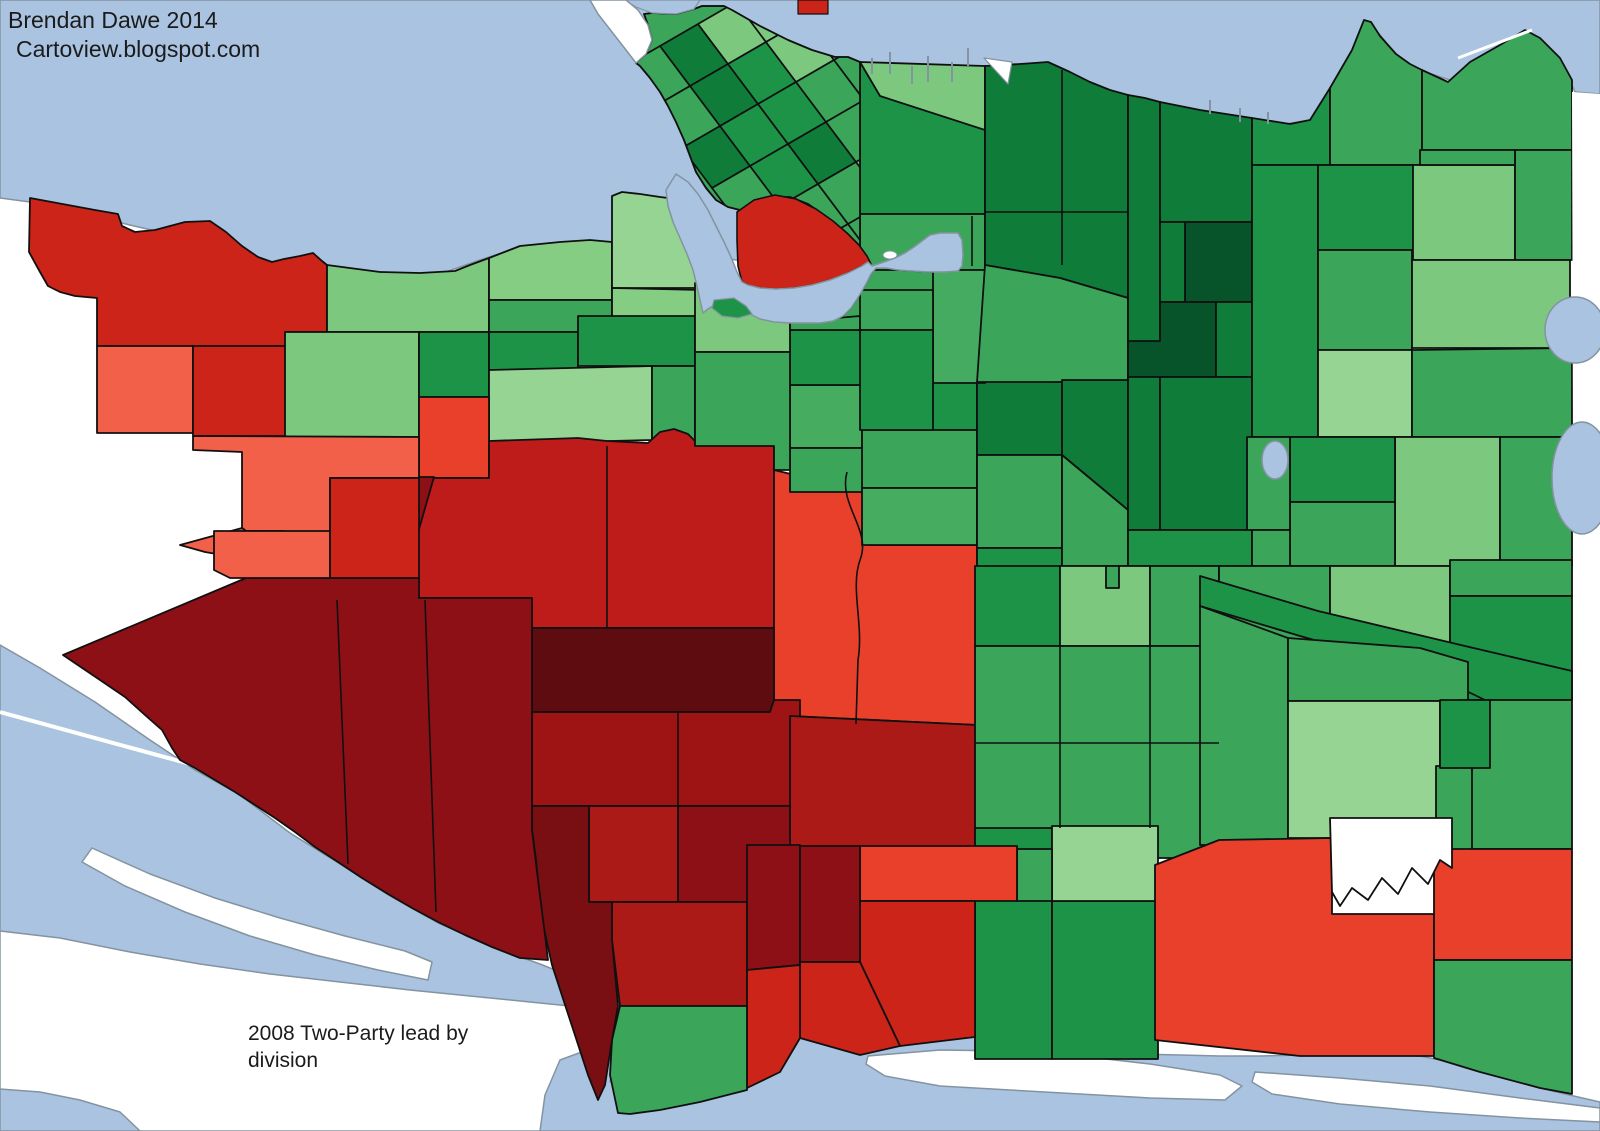 The image size is (1600, 1131). What do you see at coordinates (358, 1033) in the screenshot?
I see `svg-text: 2008 Two-Party lead by` at bounding box center [358, 1033].